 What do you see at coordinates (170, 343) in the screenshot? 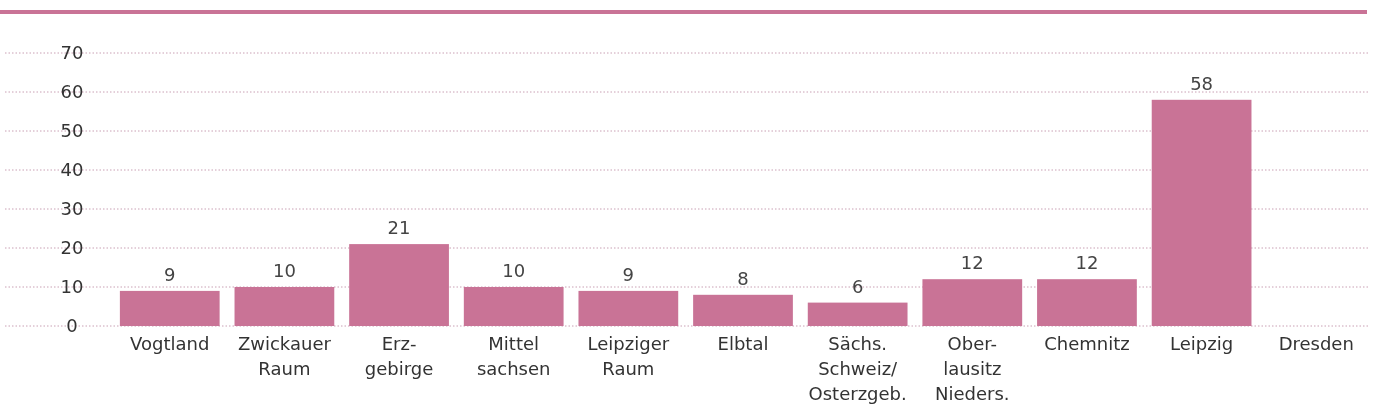
I see `x-tick-label: Vogtland` at bounding box center [170, 343].